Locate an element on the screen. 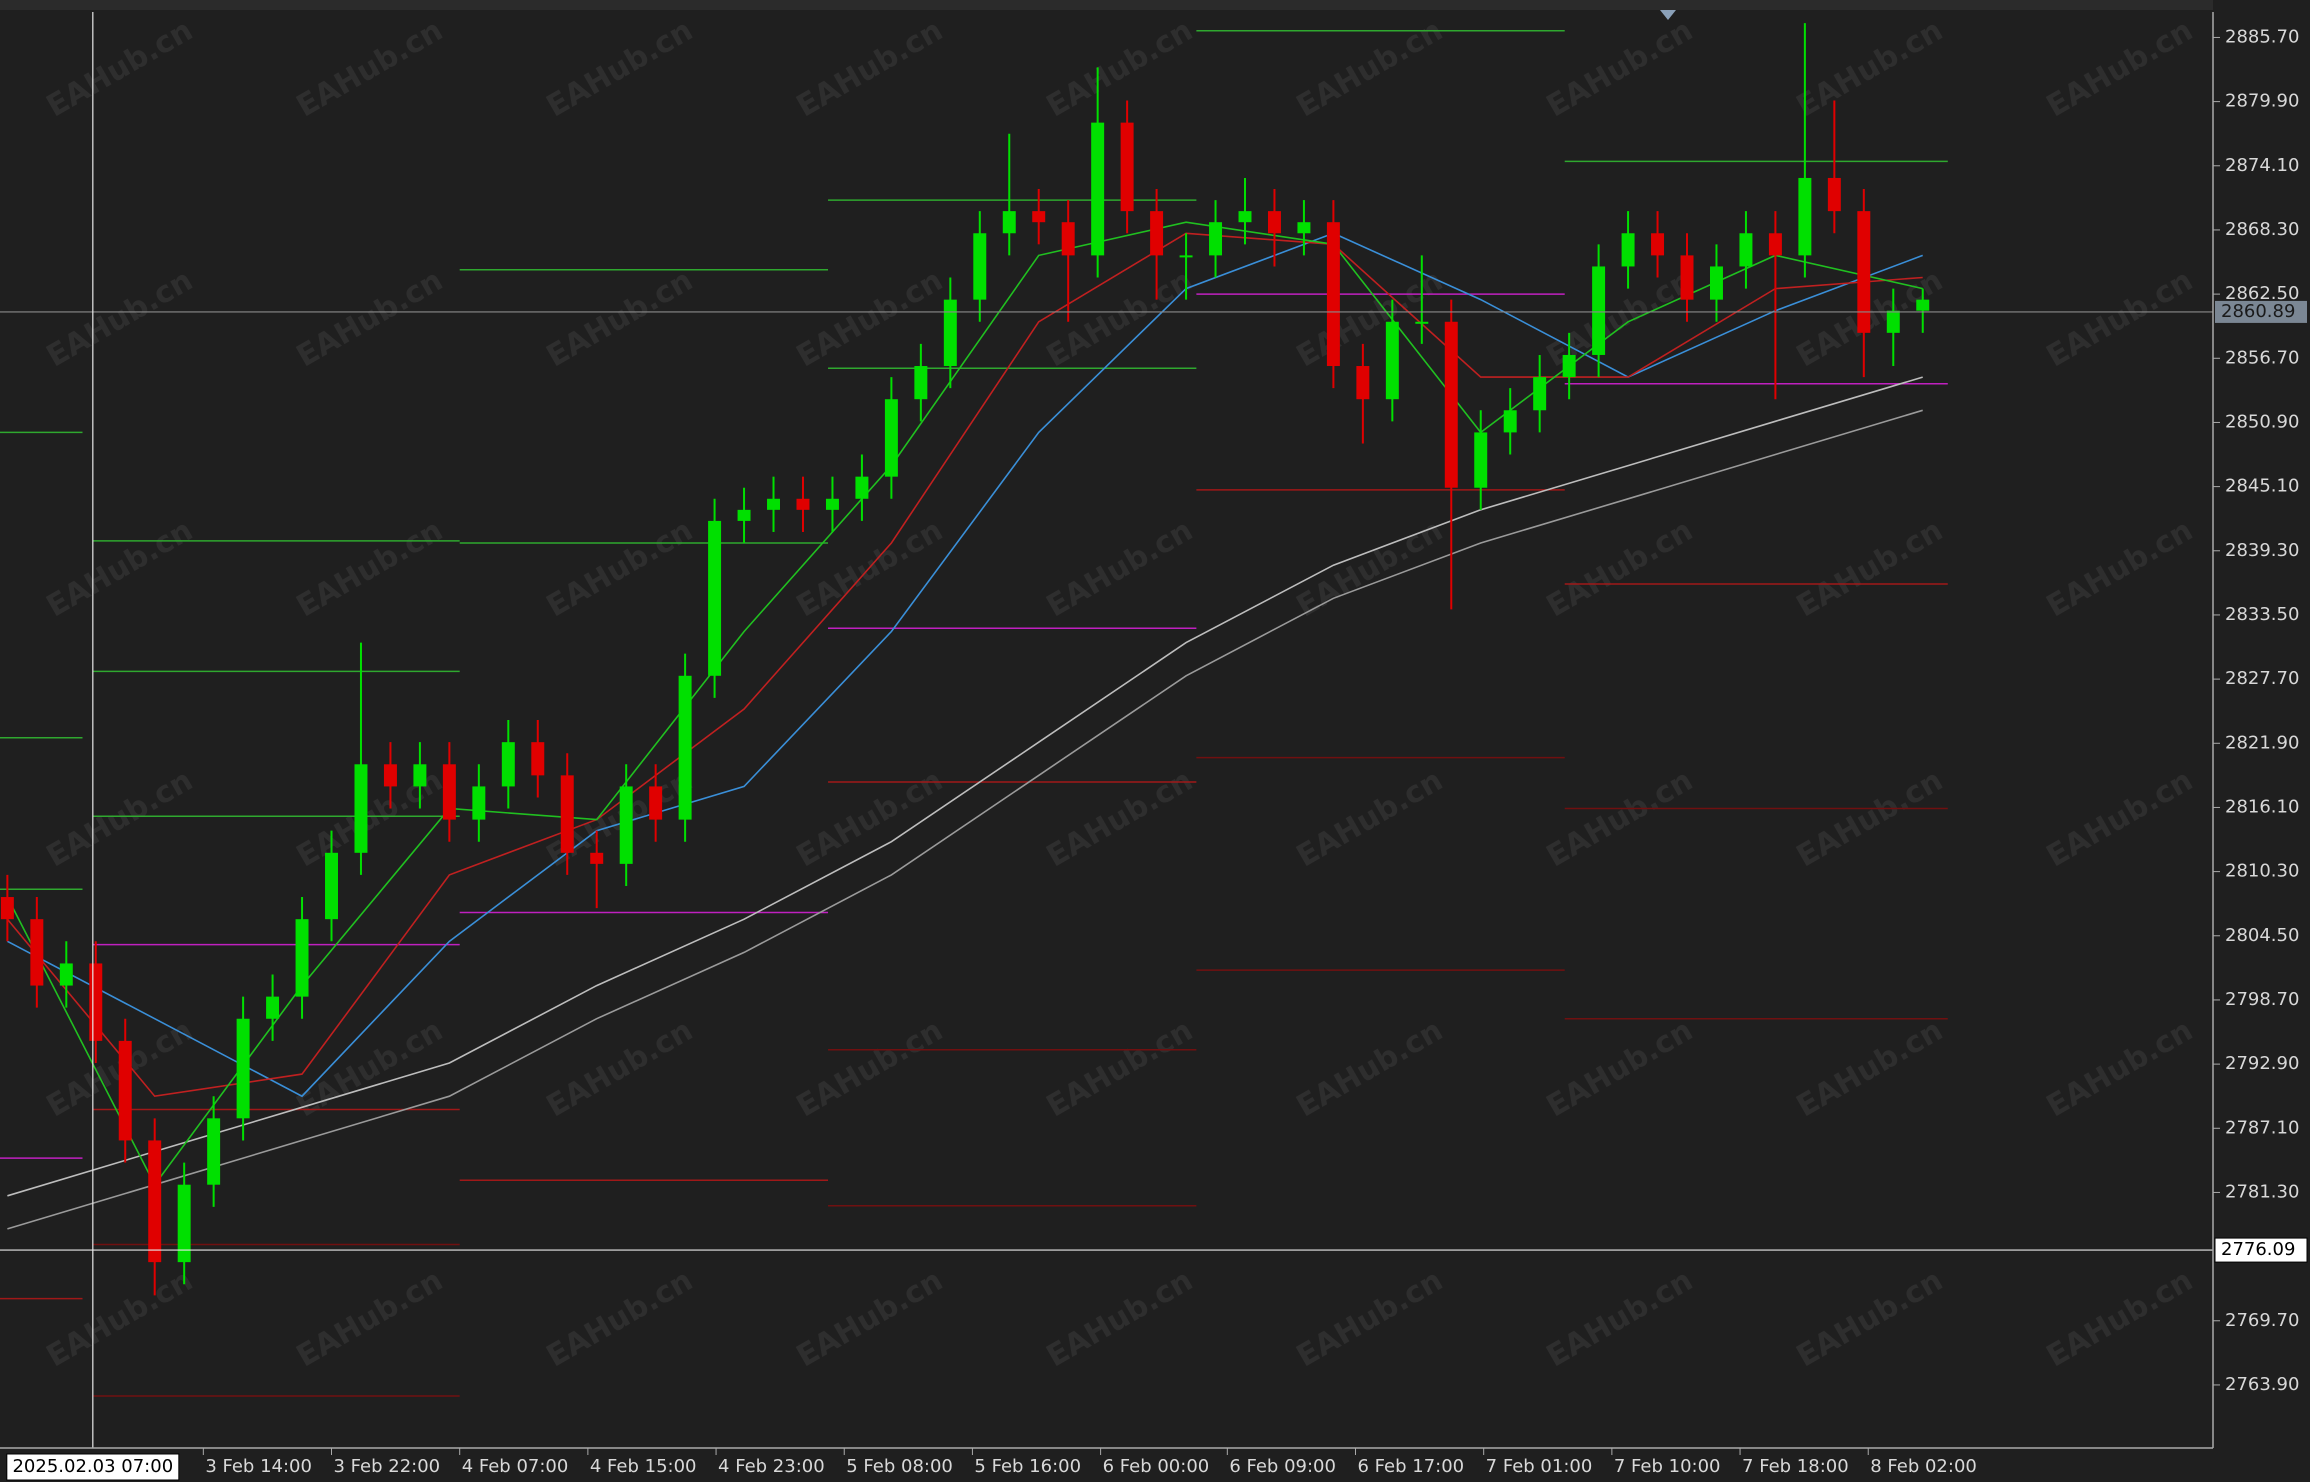 This screenshot has width=2310, height=1482. y-tick-label: 2856.70 is located at coordinates (2262, 357).